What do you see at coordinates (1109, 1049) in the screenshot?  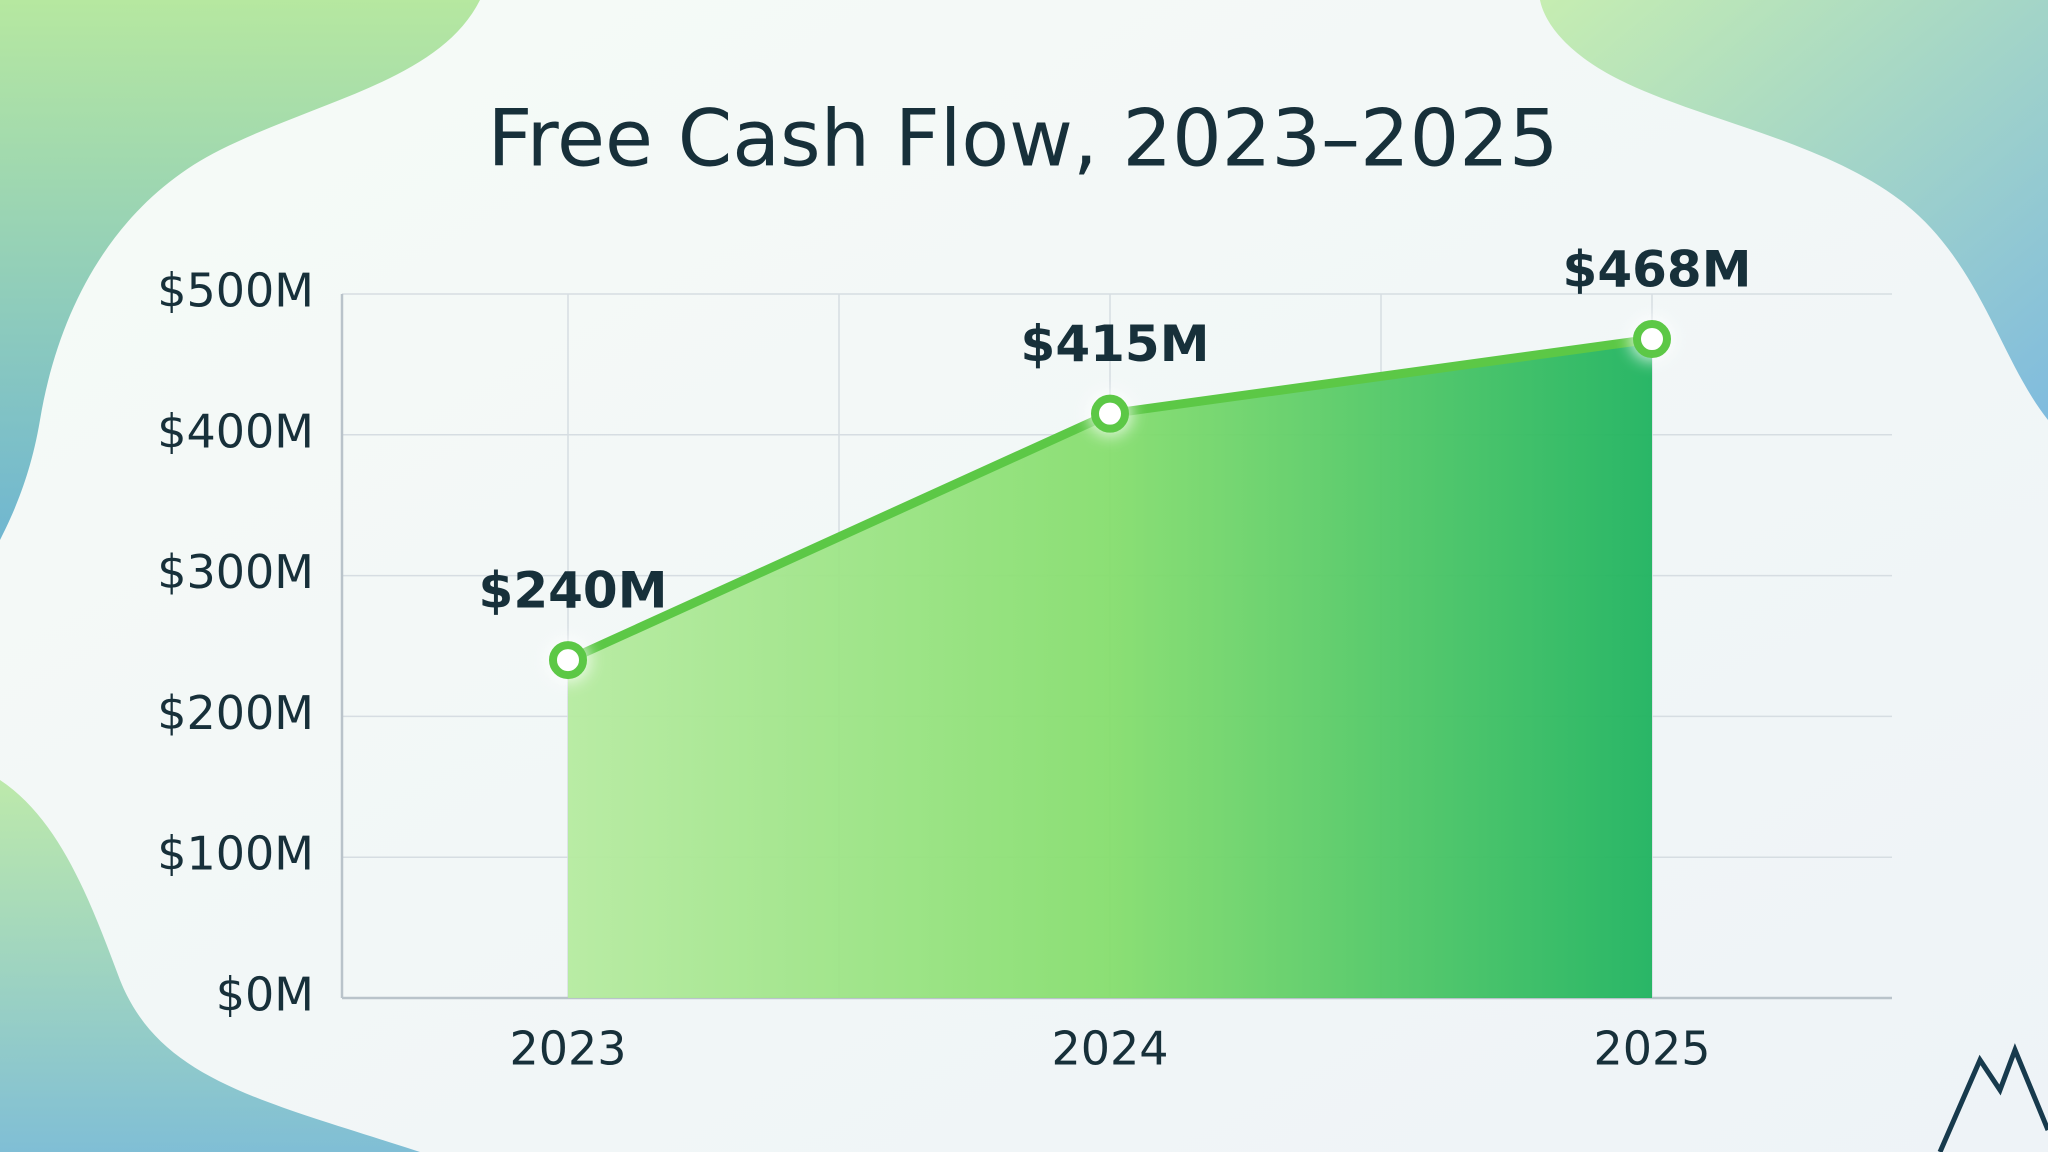 I see `x-tick-label: 2024` at bounding box center [1109, 1049].